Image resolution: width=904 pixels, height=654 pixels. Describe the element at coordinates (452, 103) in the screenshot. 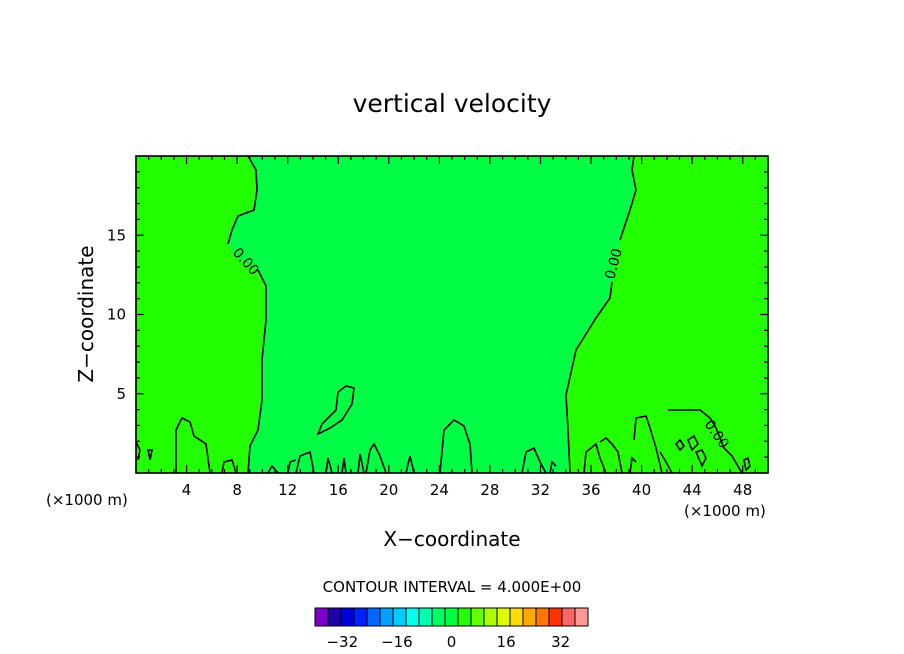

I see `chart-title: vertical velocity` at that location.